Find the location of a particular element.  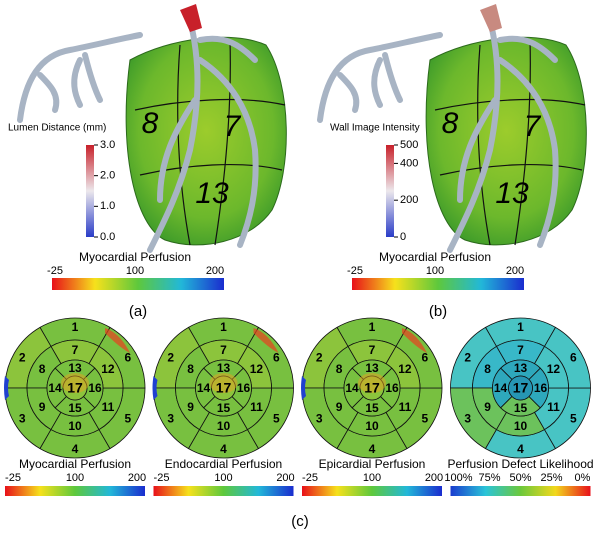

tick-label: 0.0 is located at coordinates (107, 237).